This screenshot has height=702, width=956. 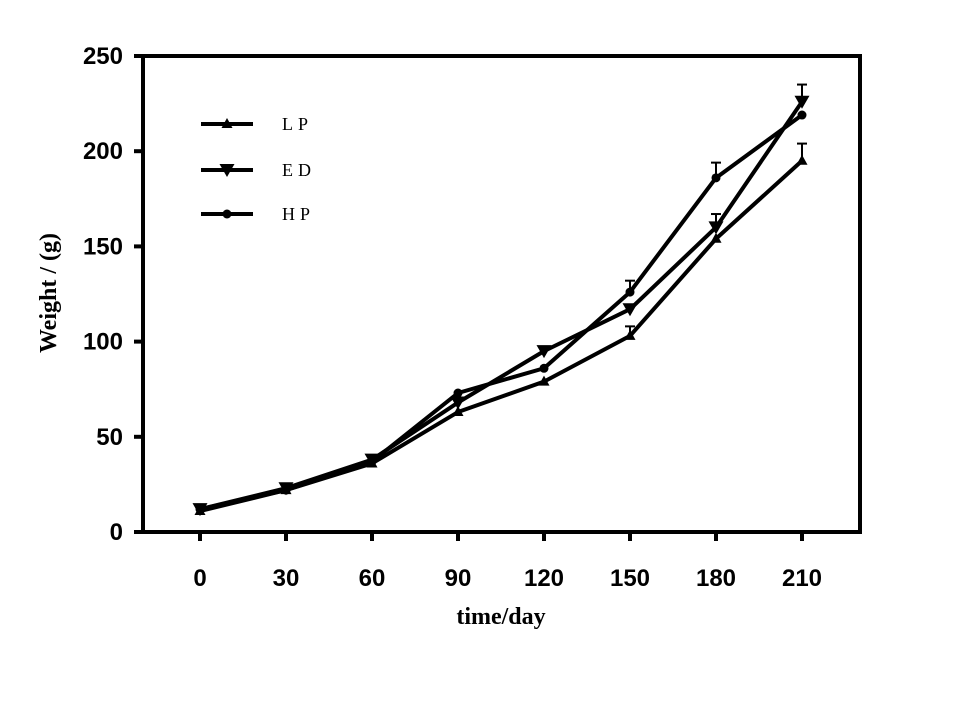 I want to click on legend-marker-ed, so click(x=227, y=170).